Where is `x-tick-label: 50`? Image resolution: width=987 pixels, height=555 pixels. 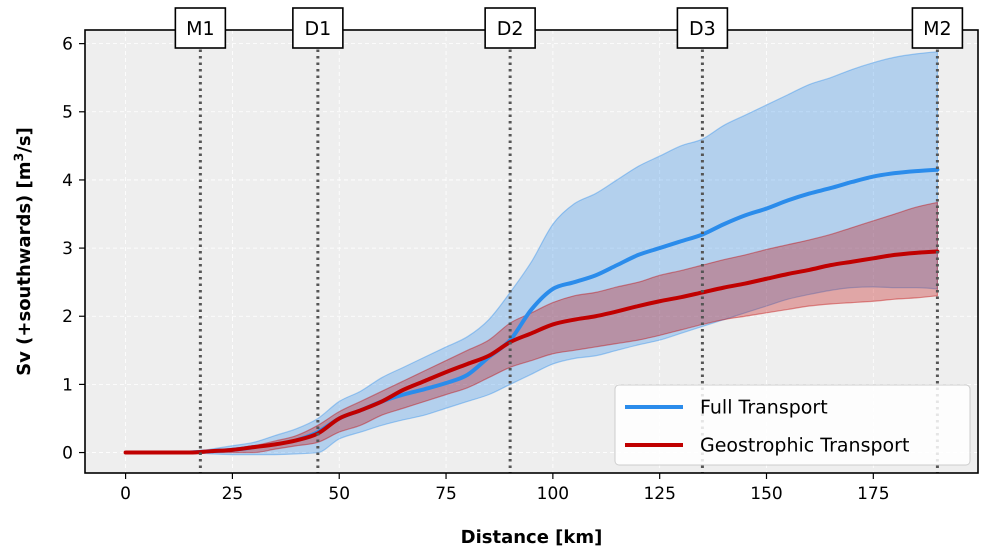 x-tick-label: 50 is located at coordinates (339, 494).